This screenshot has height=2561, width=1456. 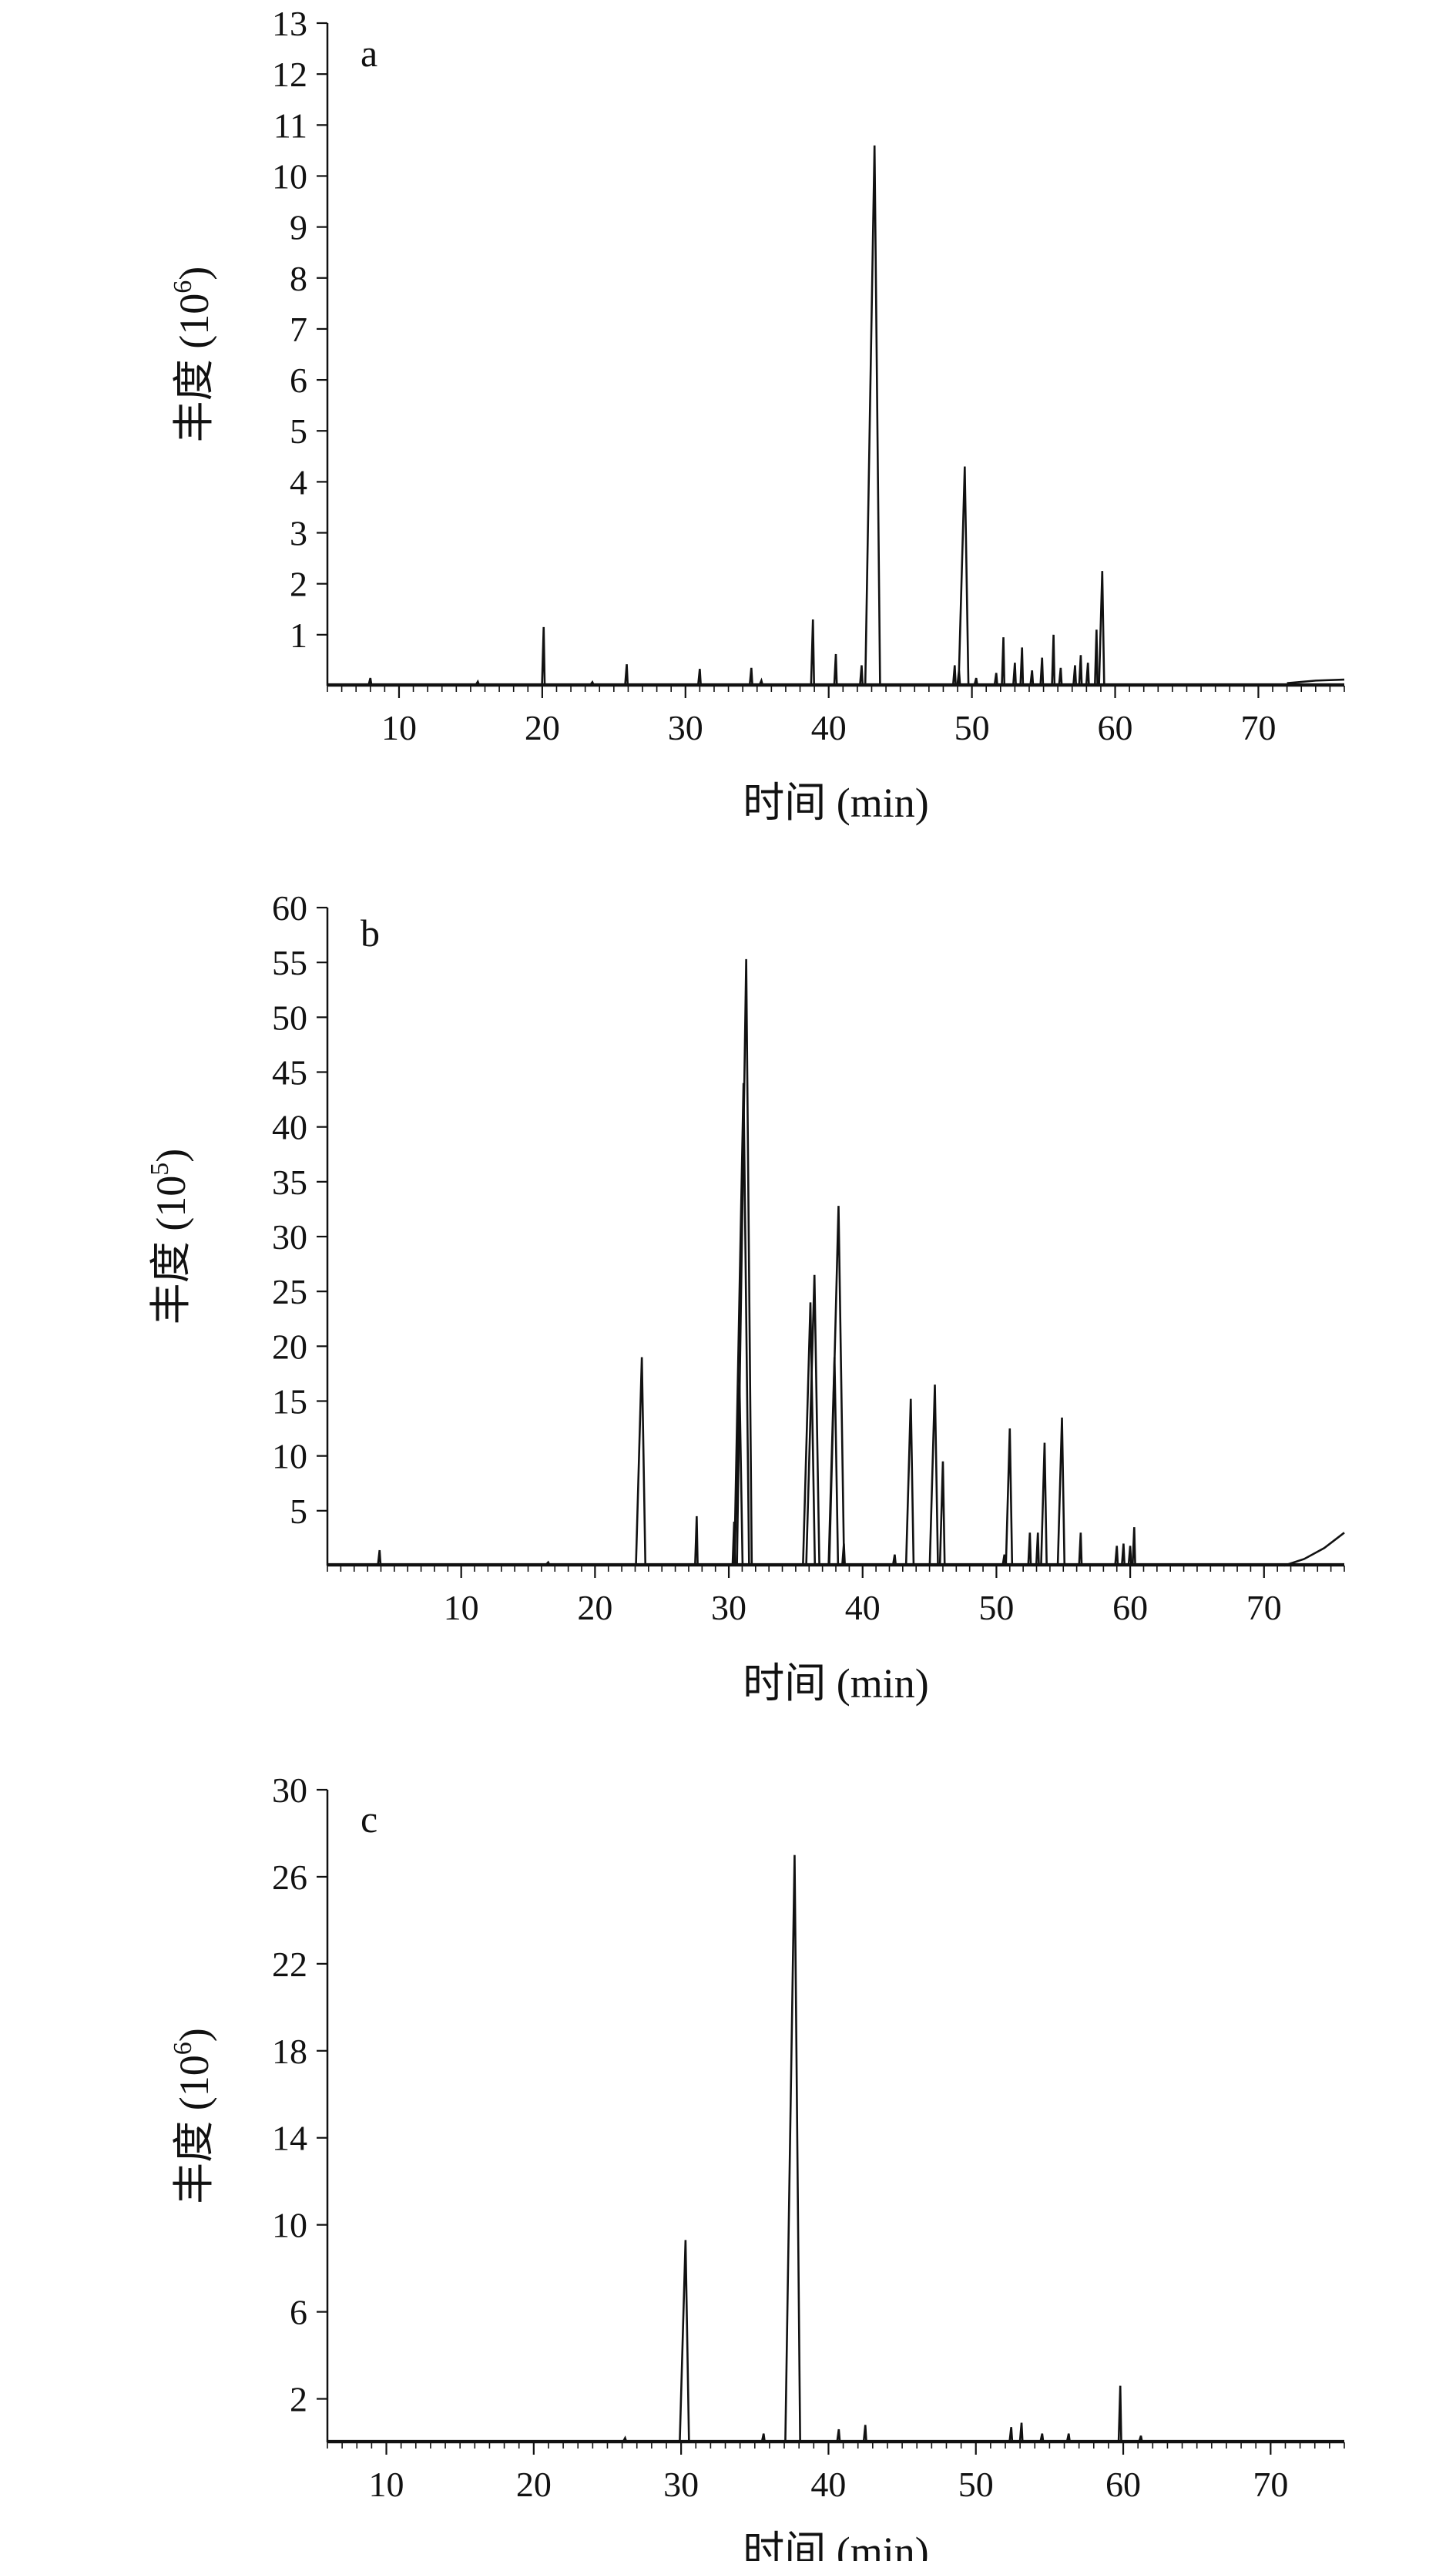 What do you see at coordinates (289, 1877) in the screenshot?
I see `y-tick-label: 26` at bounding box center [289, 1877].